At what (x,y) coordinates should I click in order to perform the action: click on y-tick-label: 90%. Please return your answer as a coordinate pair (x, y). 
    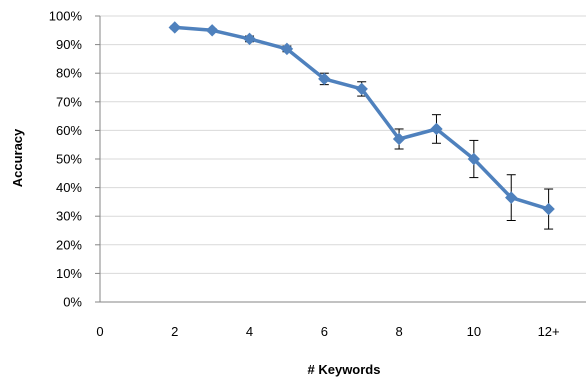
    Looking at the image, I should click on (69, 44).